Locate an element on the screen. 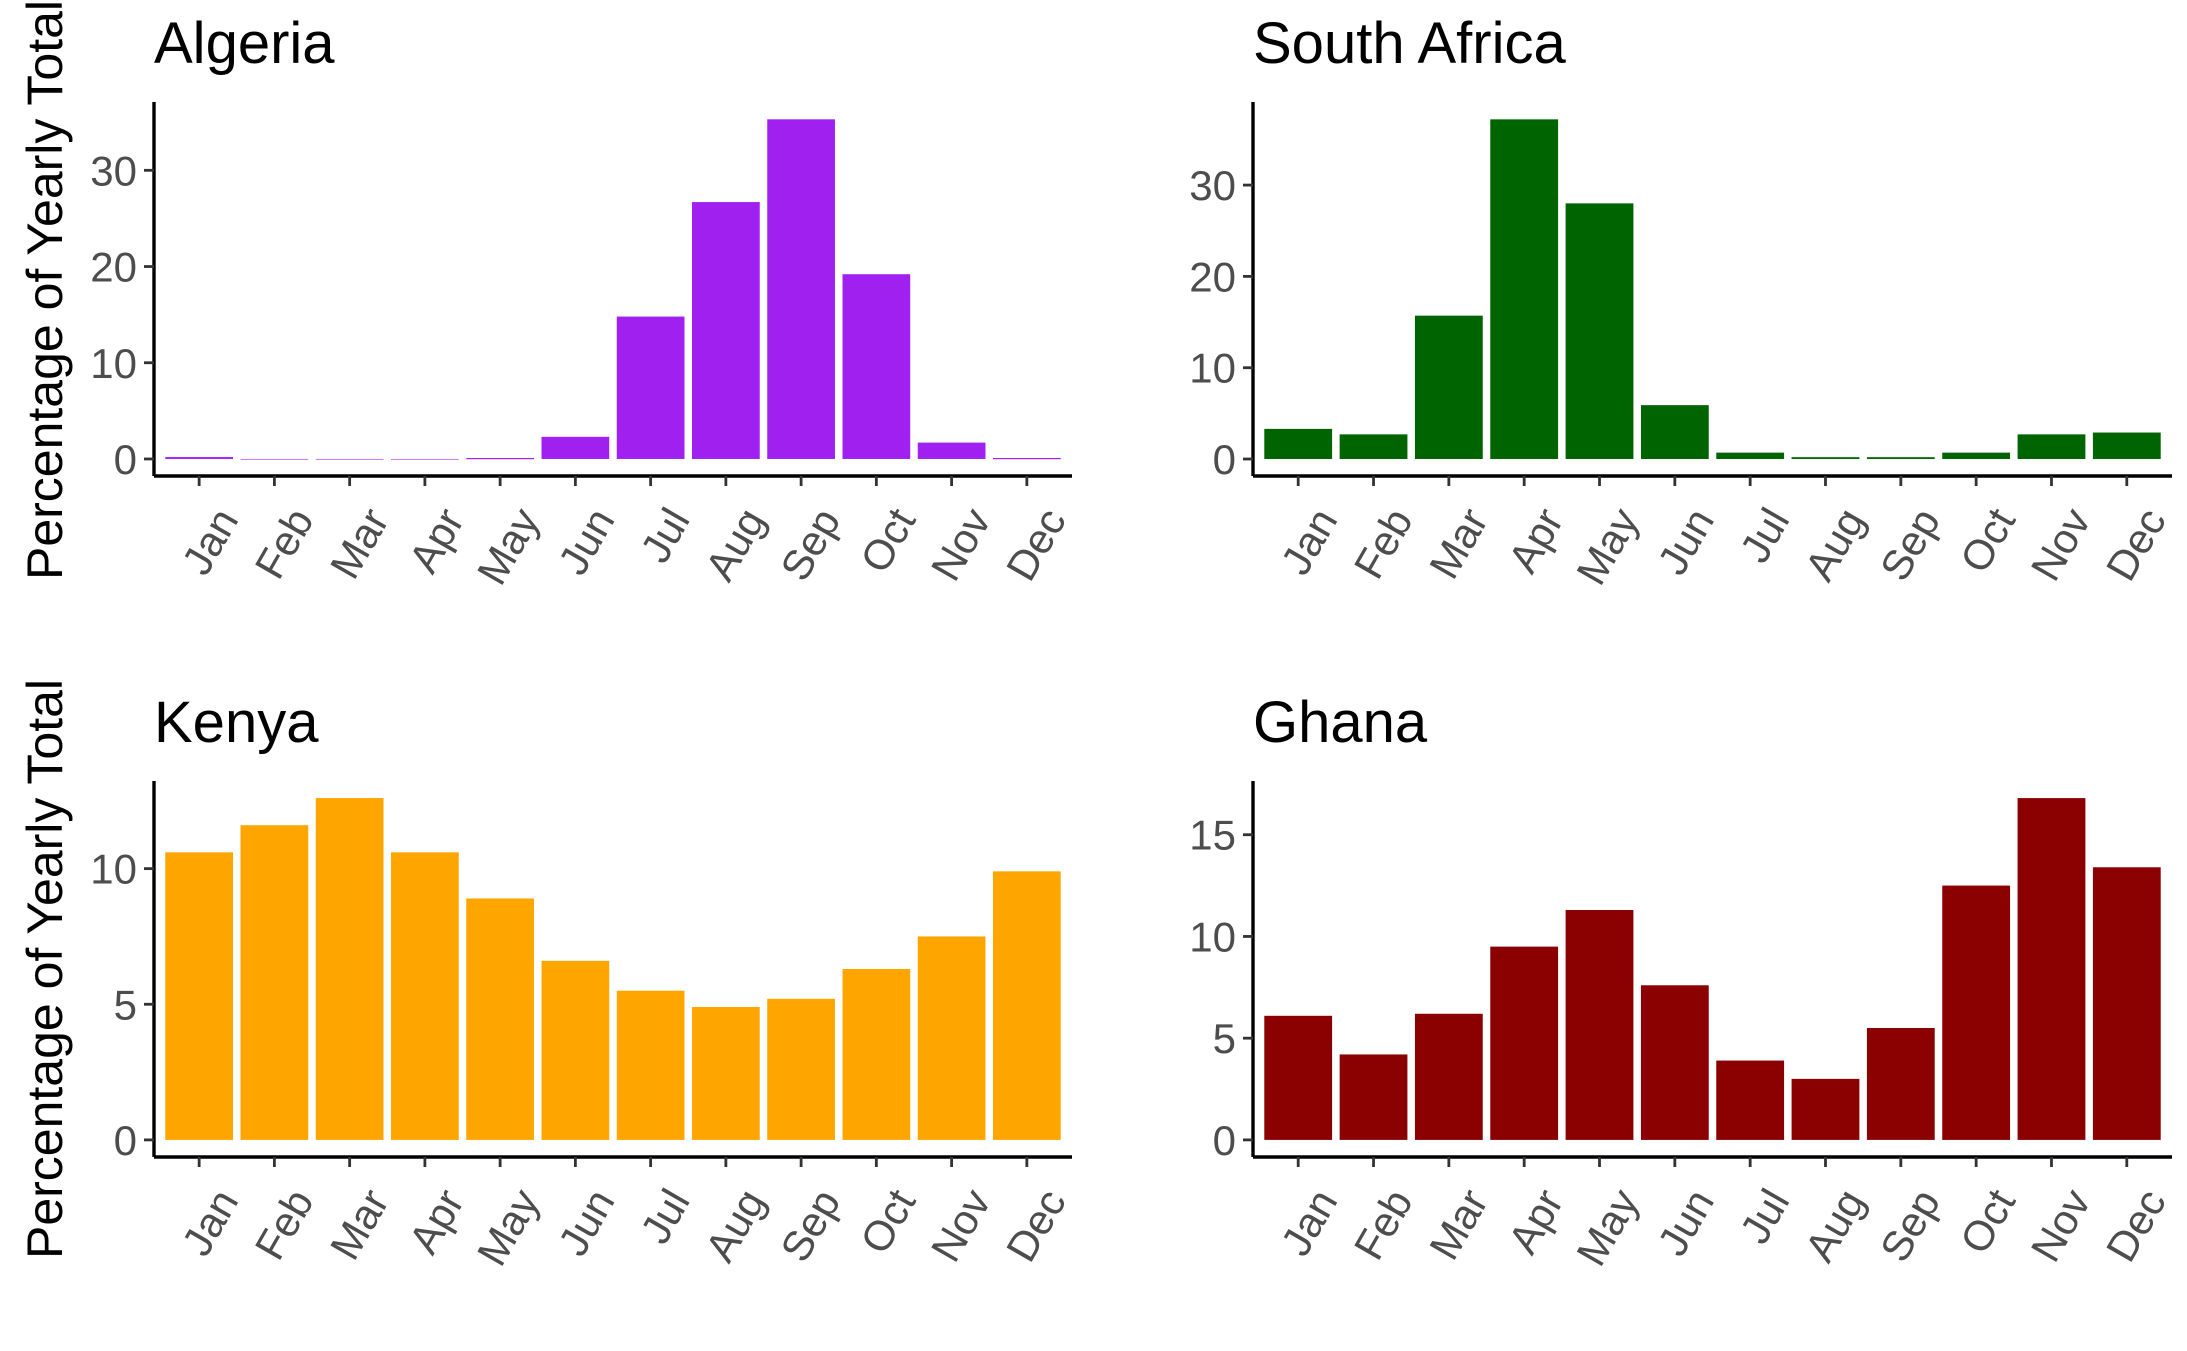  panel-title: South Africa is located at coordinates (1409, 43).